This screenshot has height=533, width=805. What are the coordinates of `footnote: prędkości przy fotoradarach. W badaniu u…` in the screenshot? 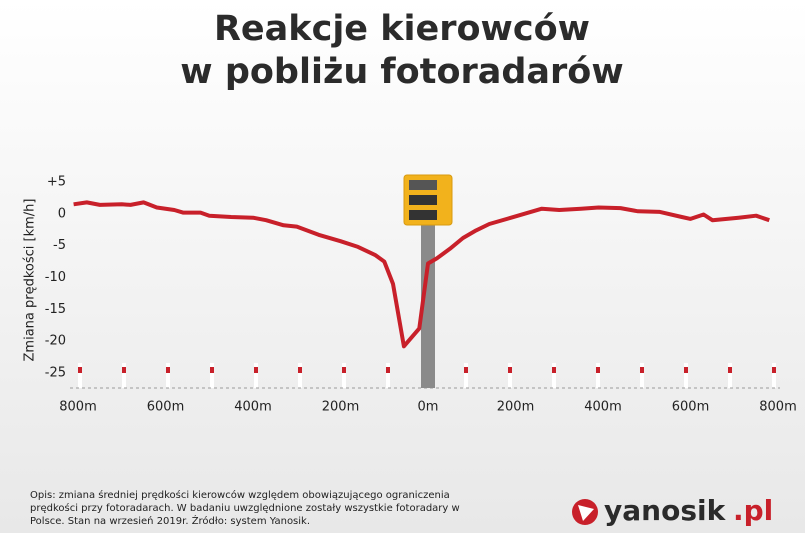 It's located at (245, 508).